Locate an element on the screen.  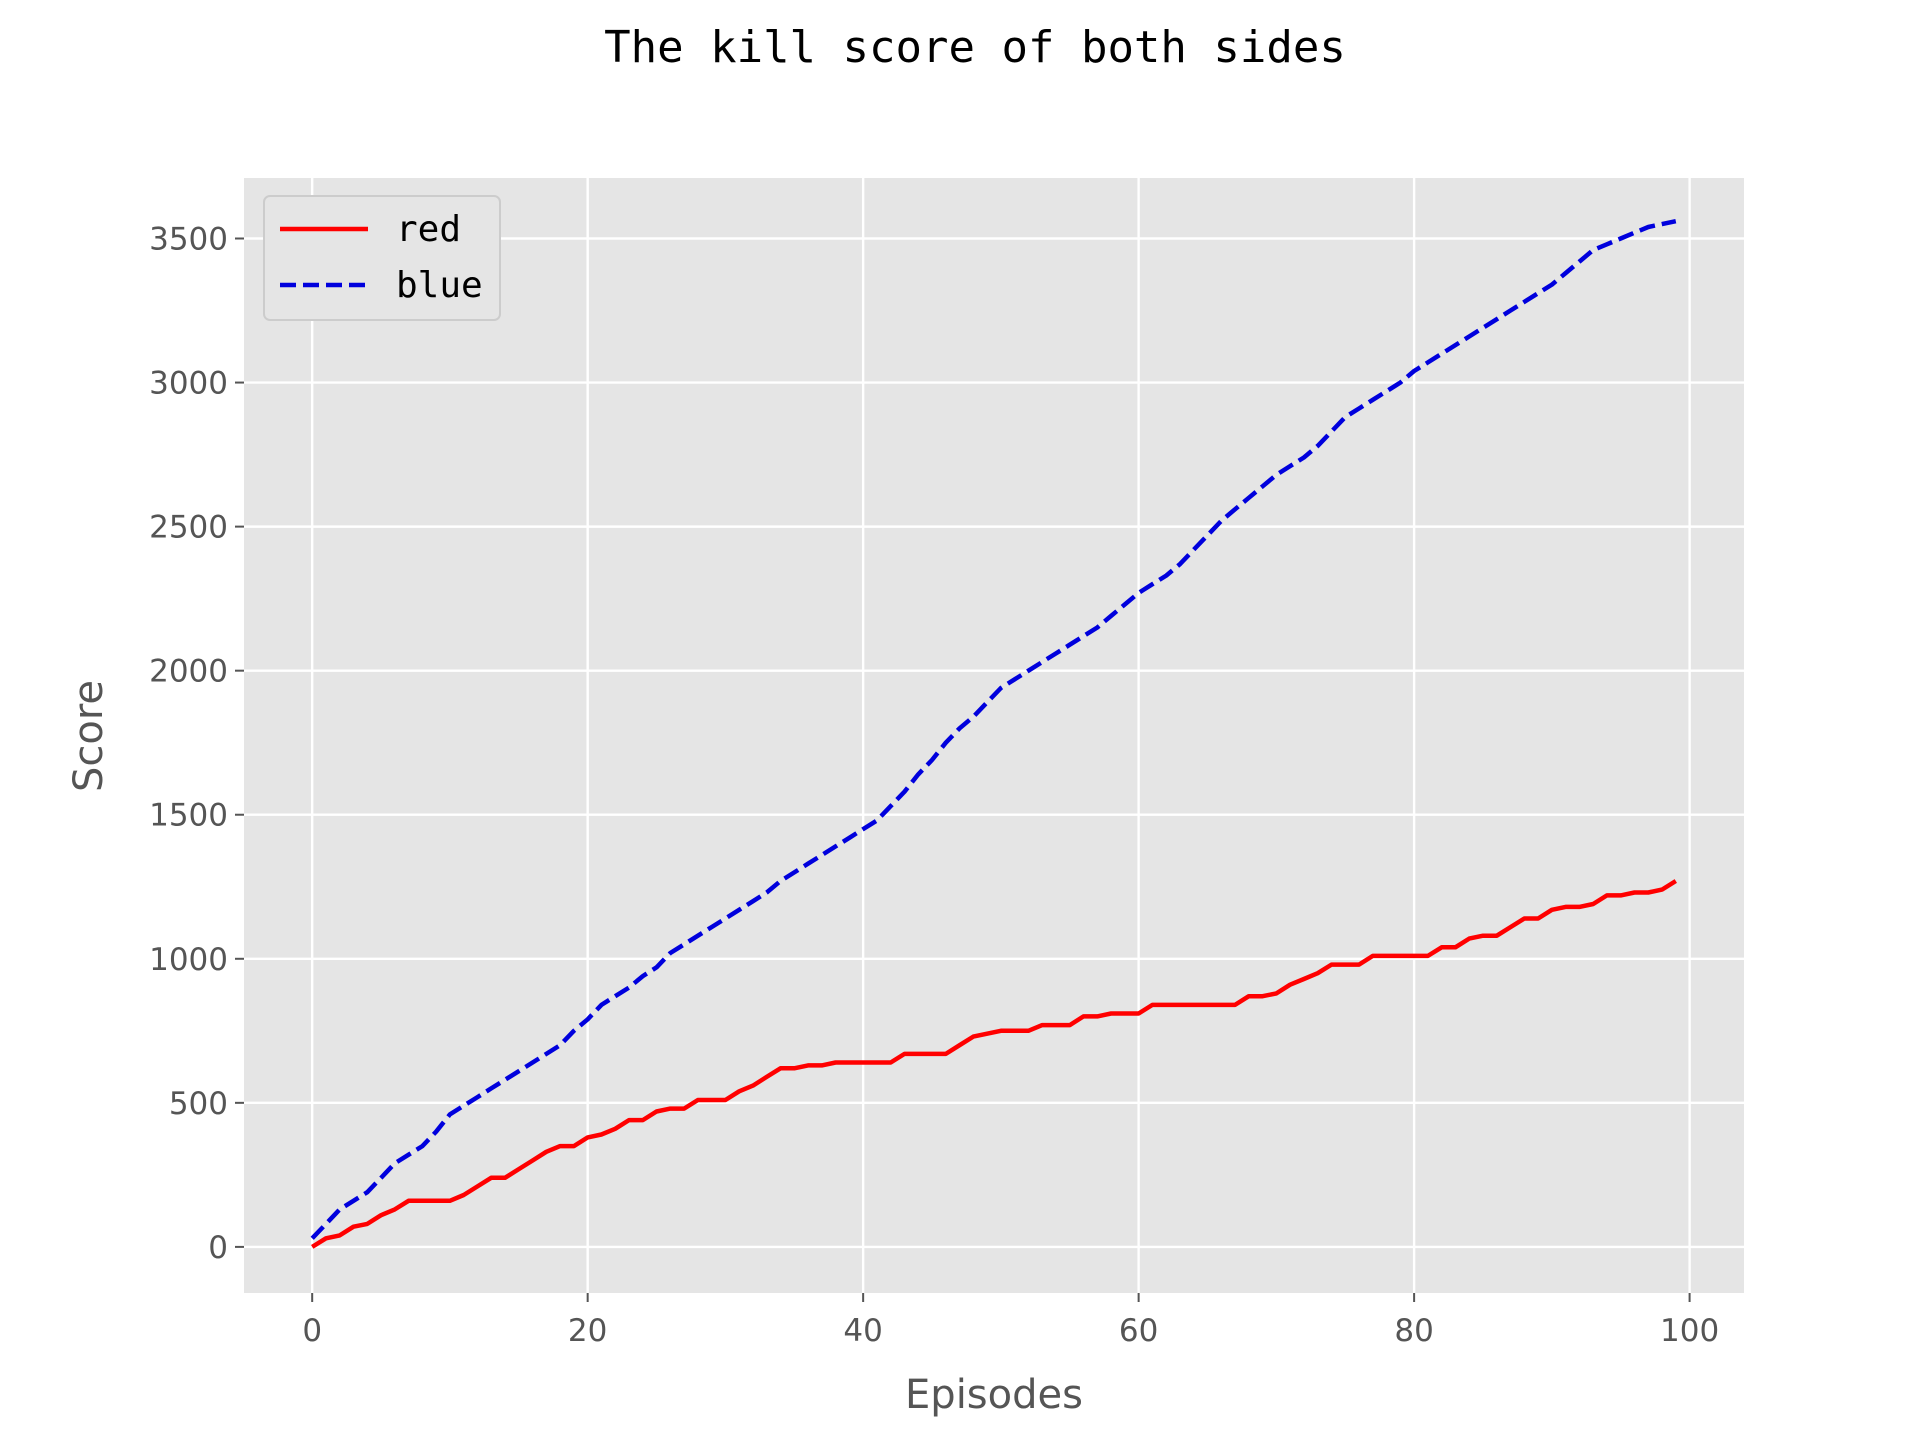
x-tick-label: 100 is located at coordinates (1689, 1331).